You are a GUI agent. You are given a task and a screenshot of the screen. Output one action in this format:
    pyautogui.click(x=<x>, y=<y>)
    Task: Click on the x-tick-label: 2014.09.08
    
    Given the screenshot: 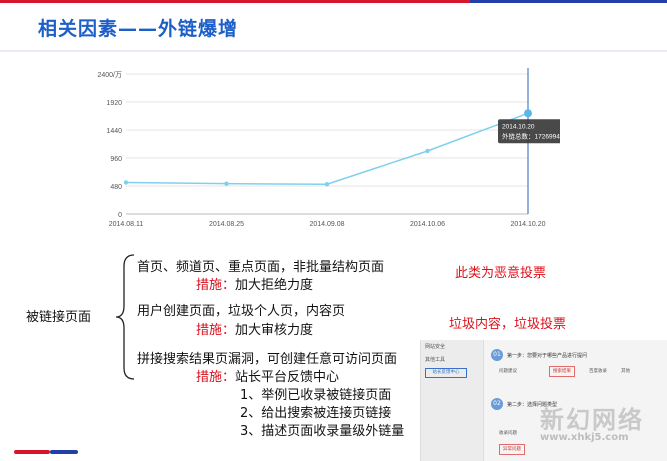 What is the action you would take?
    pyautogui.click(x=326, y=224)
    